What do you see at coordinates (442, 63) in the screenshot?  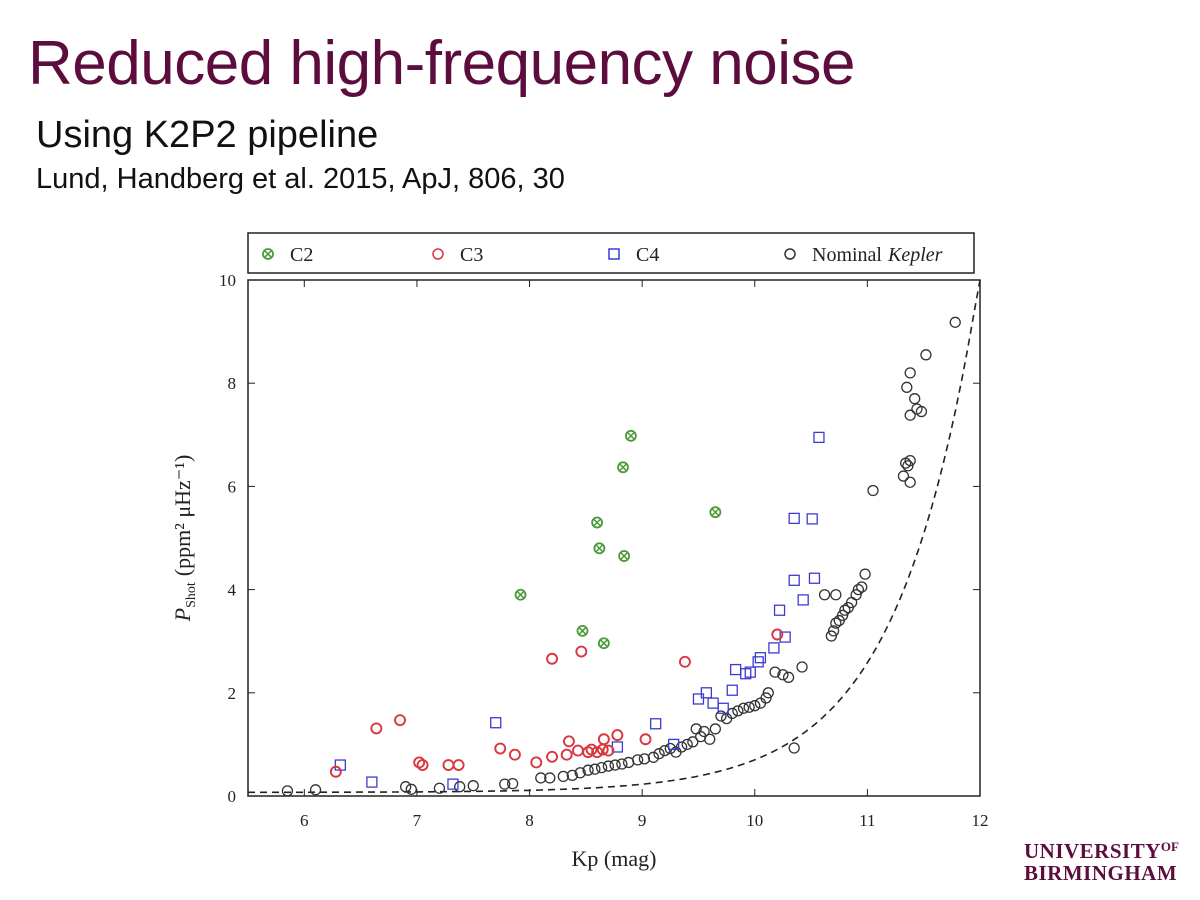 I see `slide-title: Reduced high-frequency noise` at bounding box center [442, 63].